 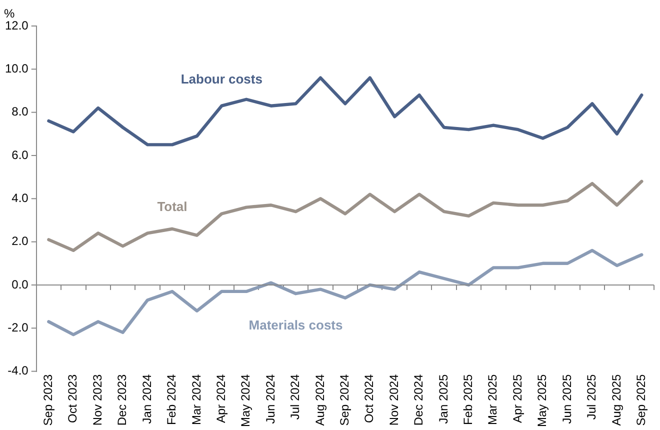 I want to click on y-tick-label: 2.0, so click(x=20, y=241).